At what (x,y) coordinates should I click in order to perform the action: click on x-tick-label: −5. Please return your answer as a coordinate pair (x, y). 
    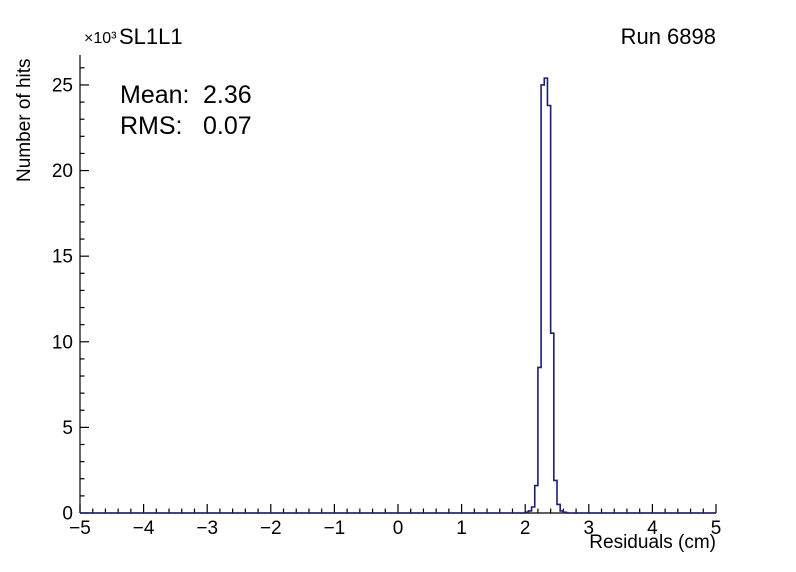
    Looking at the image, I should click on (80, 528).